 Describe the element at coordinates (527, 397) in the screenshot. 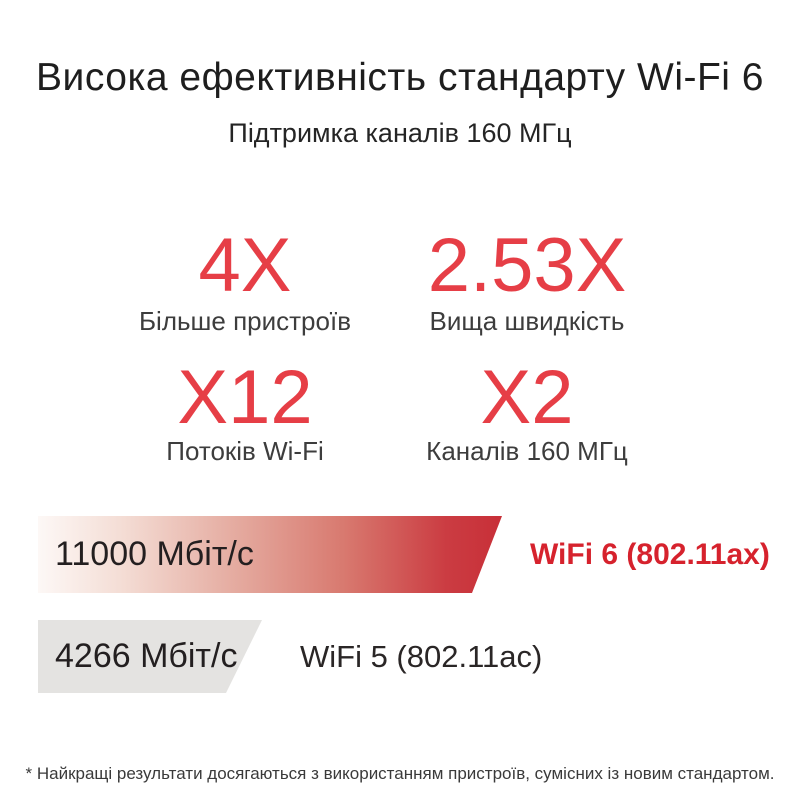

I see `stat-160mhz-channels-value: X2` at that location.